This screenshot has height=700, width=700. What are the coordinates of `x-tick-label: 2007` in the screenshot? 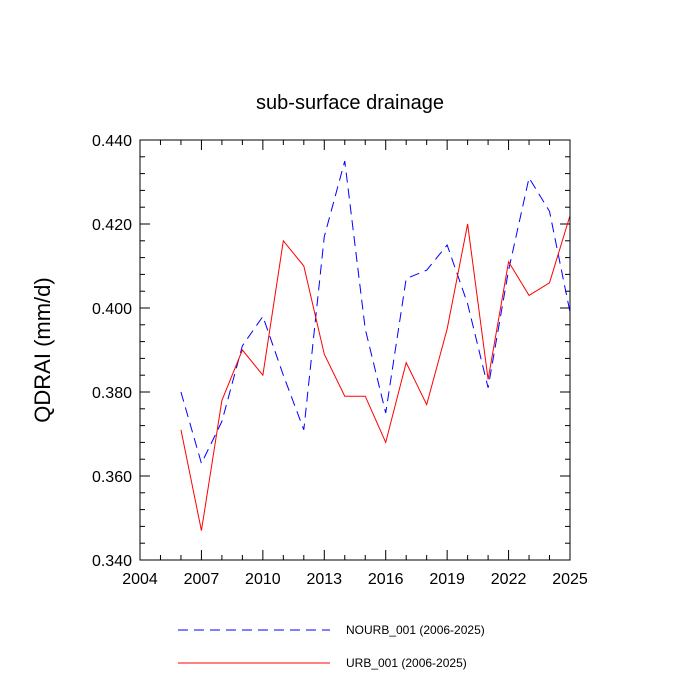 It's located at (202, 579).